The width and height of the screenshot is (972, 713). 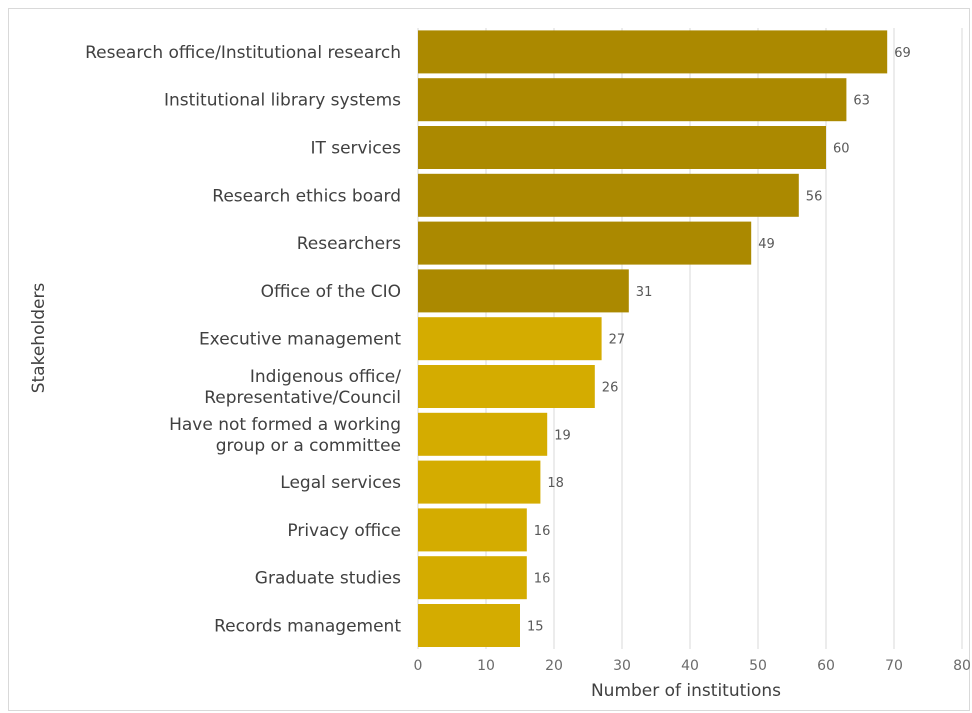 I want to click on category-label: Research office/Institutional research, so click(x=243, y=53).